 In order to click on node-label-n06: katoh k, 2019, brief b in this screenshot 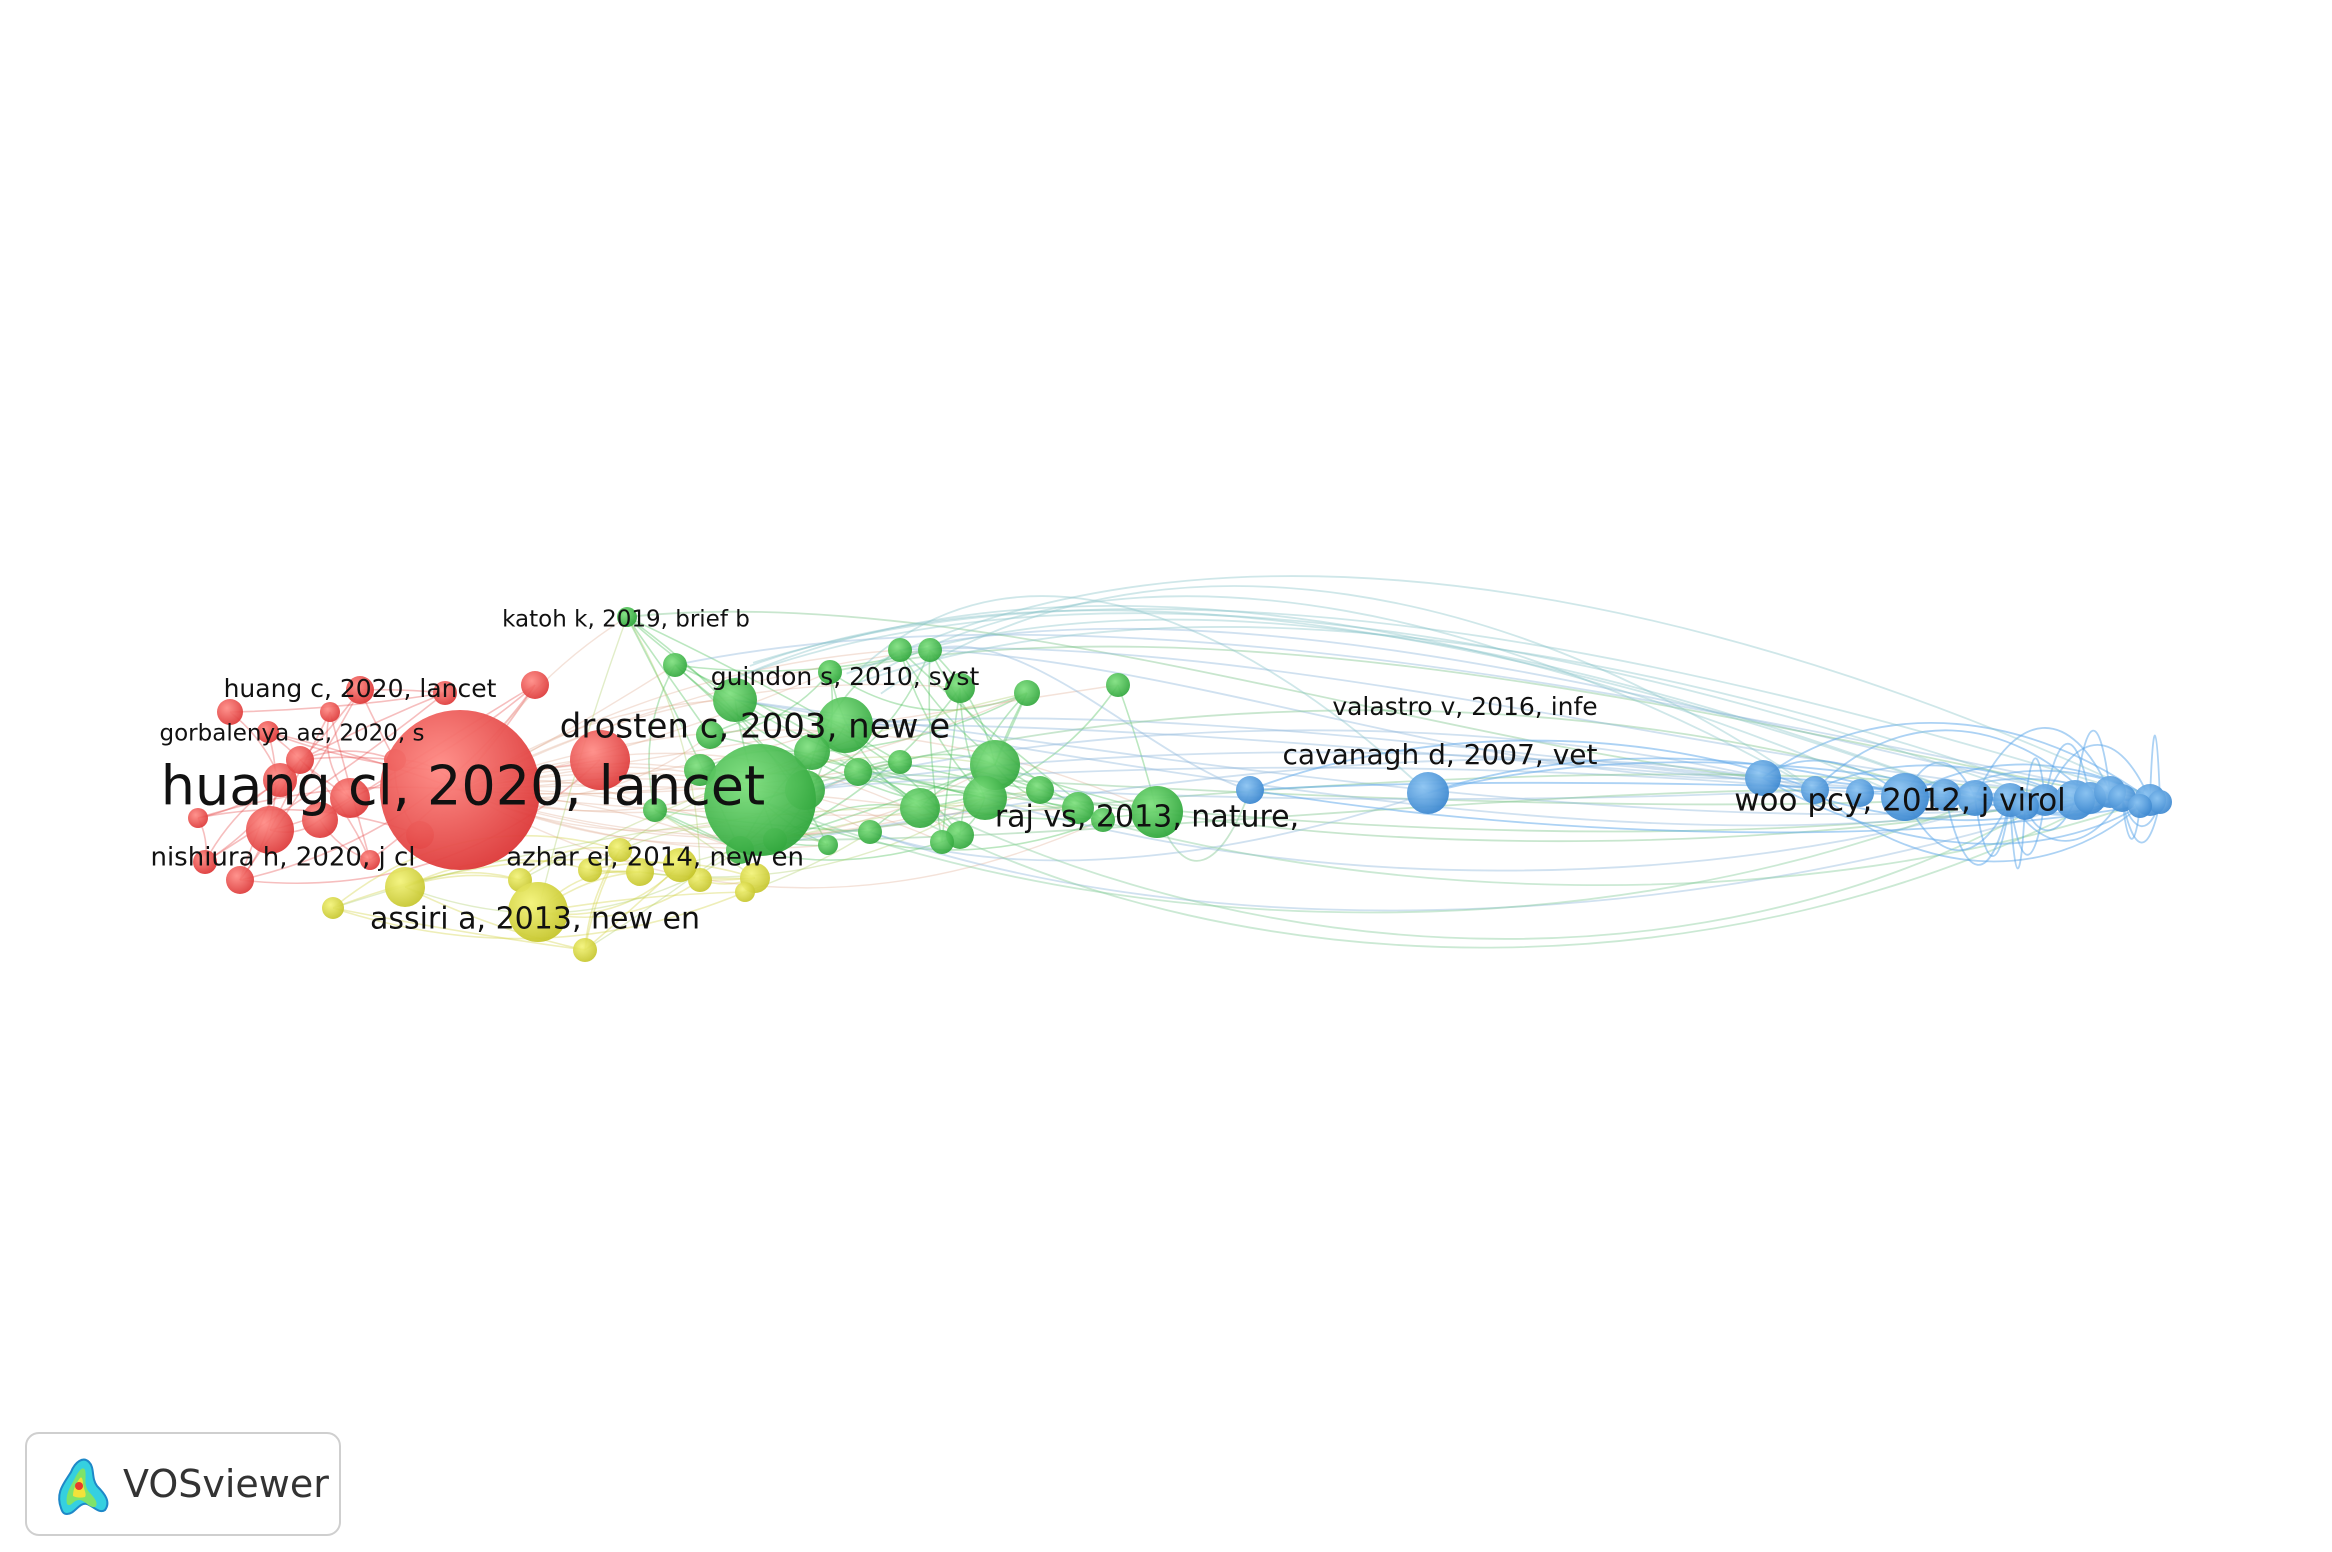, I will do `click(626, 620)`.